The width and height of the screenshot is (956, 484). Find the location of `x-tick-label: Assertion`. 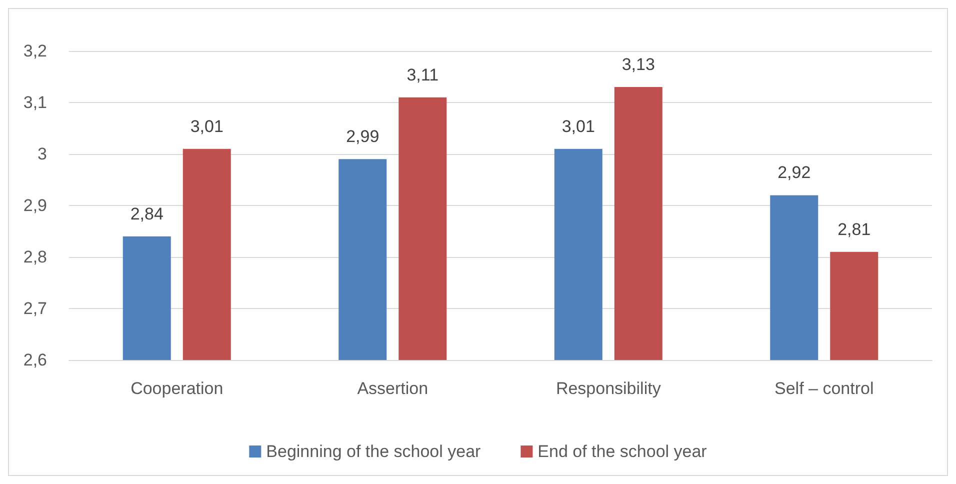

x-tick-label: Assertion is located at coordinates (392, 388).